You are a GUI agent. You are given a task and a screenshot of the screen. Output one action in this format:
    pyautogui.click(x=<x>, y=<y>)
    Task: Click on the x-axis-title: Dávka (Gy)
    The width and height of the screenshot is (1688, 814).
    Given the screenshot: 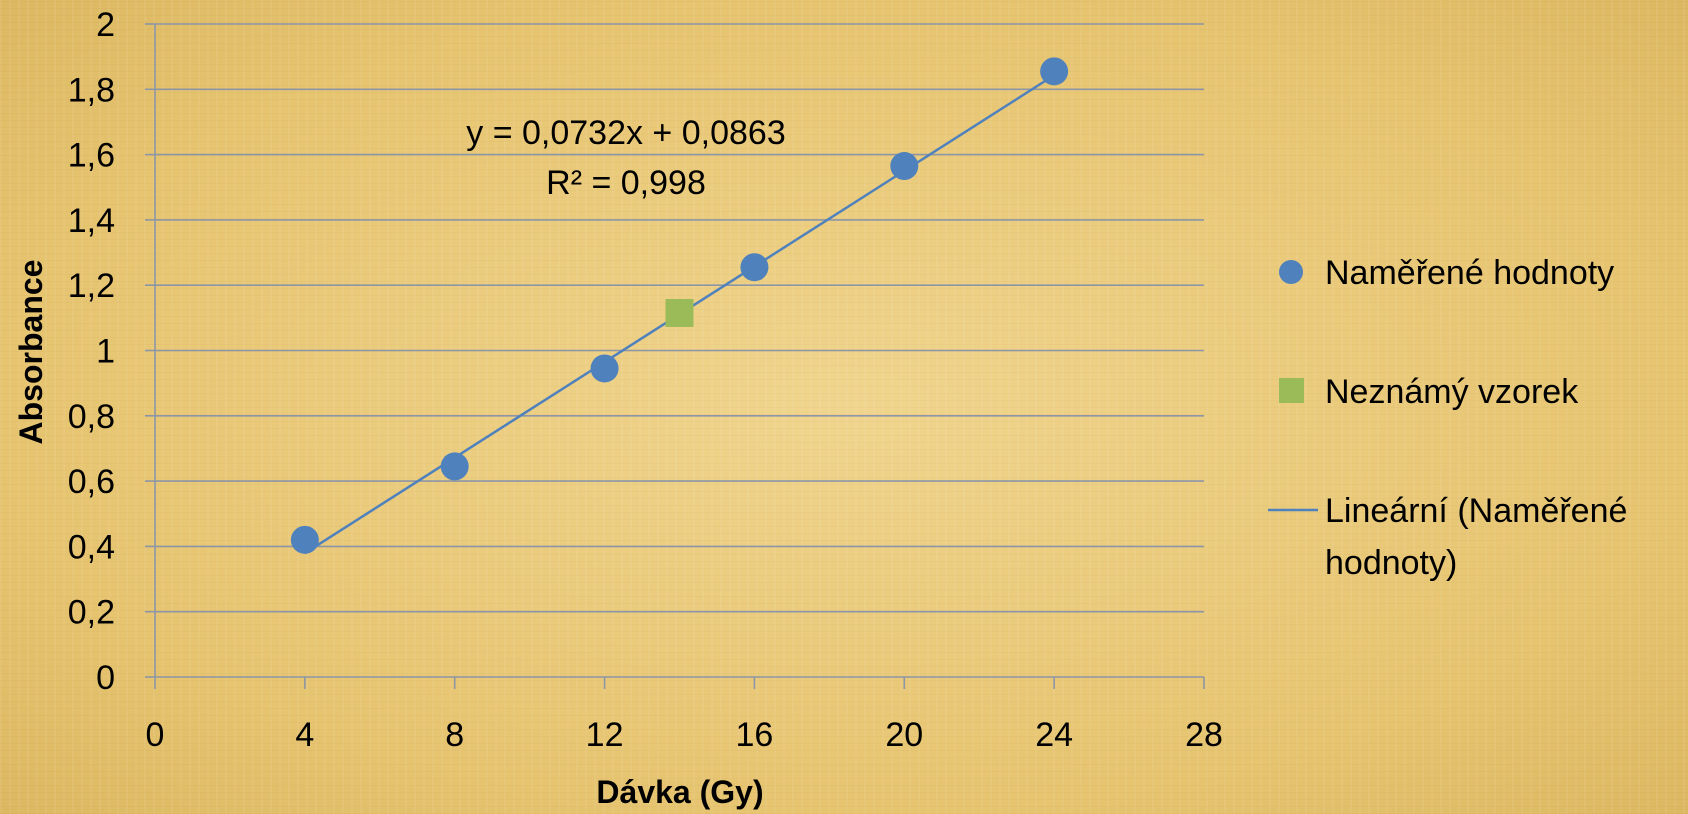 What is the action you would take?
    pyautogui.click(x=679, y=792)
    